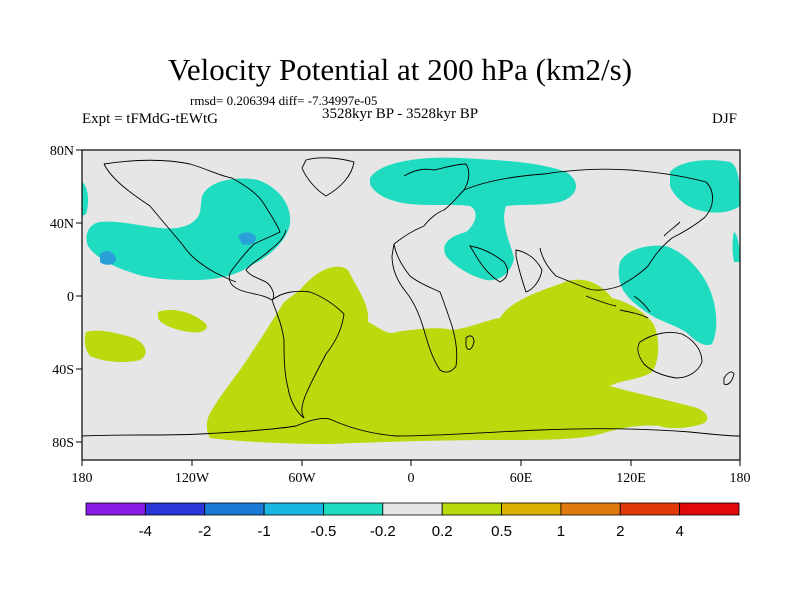 The image size is (800, 600). What do you see at coordinates (145, 531) in the screenshot?
I see `colorbar-label: -4` at bounding box center [145, 531].